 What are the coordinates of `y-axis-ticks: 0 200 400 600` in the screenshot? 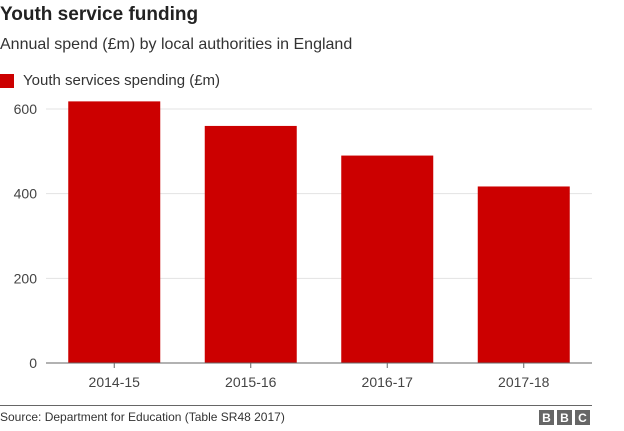 It's located at (26, 236).